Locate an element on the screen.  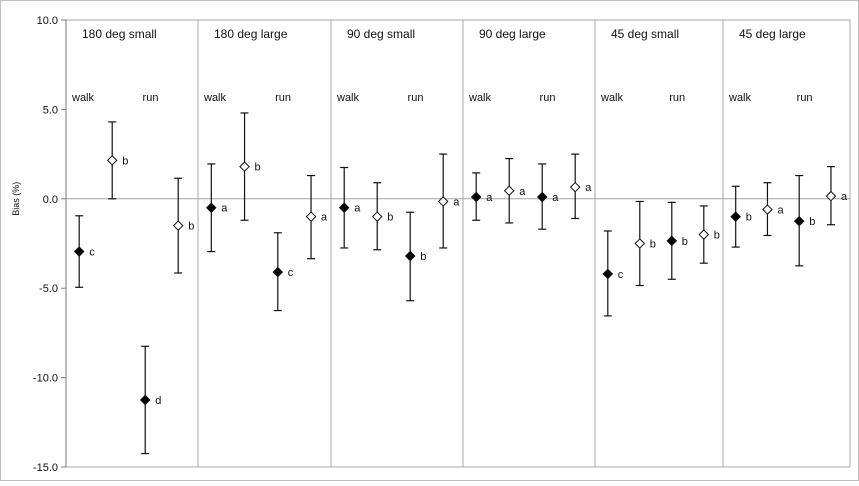
y-tick-label: 10.0 is located at coordinates (47, 21).